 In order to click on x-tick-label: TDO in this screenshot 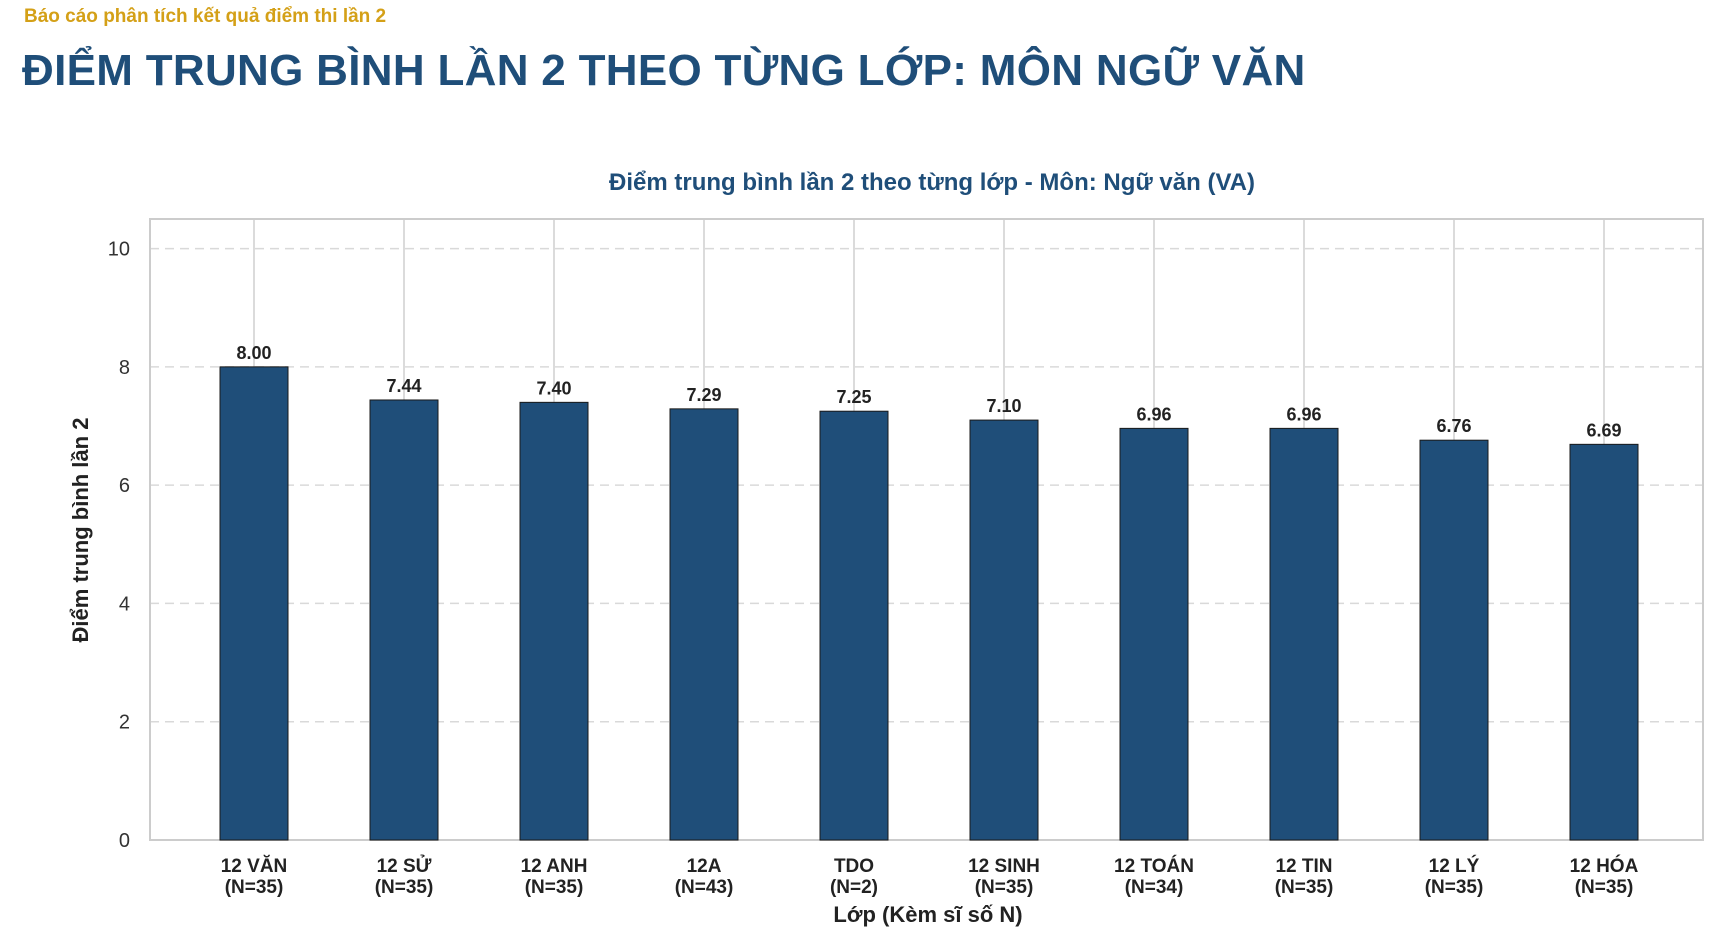, I will do `click(854, 866)`.